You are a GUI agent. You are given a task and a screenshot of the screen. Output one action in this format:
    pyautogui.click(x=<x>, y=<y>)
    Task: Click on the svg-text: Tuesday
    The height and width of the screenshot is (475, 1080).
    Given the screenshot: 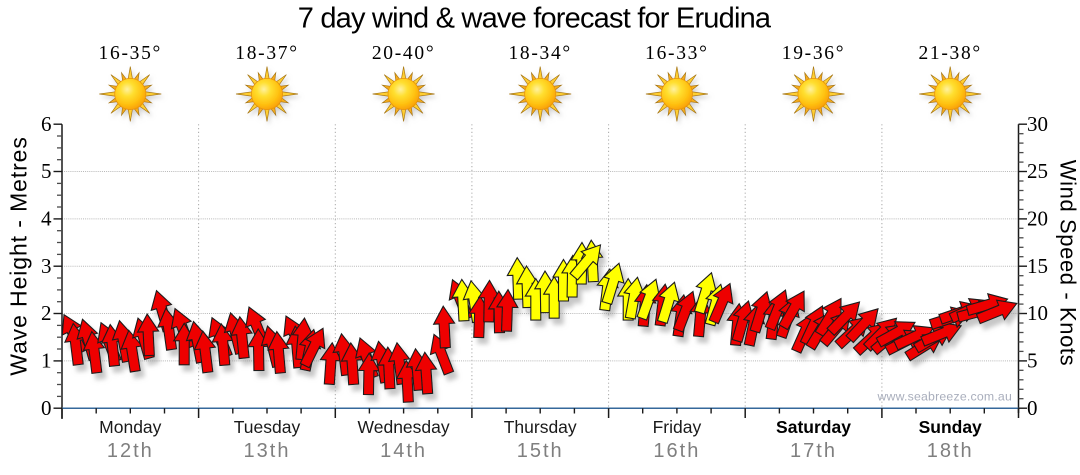 What is the action you would take?
    pyautogui.click(x=267, y=427)
    